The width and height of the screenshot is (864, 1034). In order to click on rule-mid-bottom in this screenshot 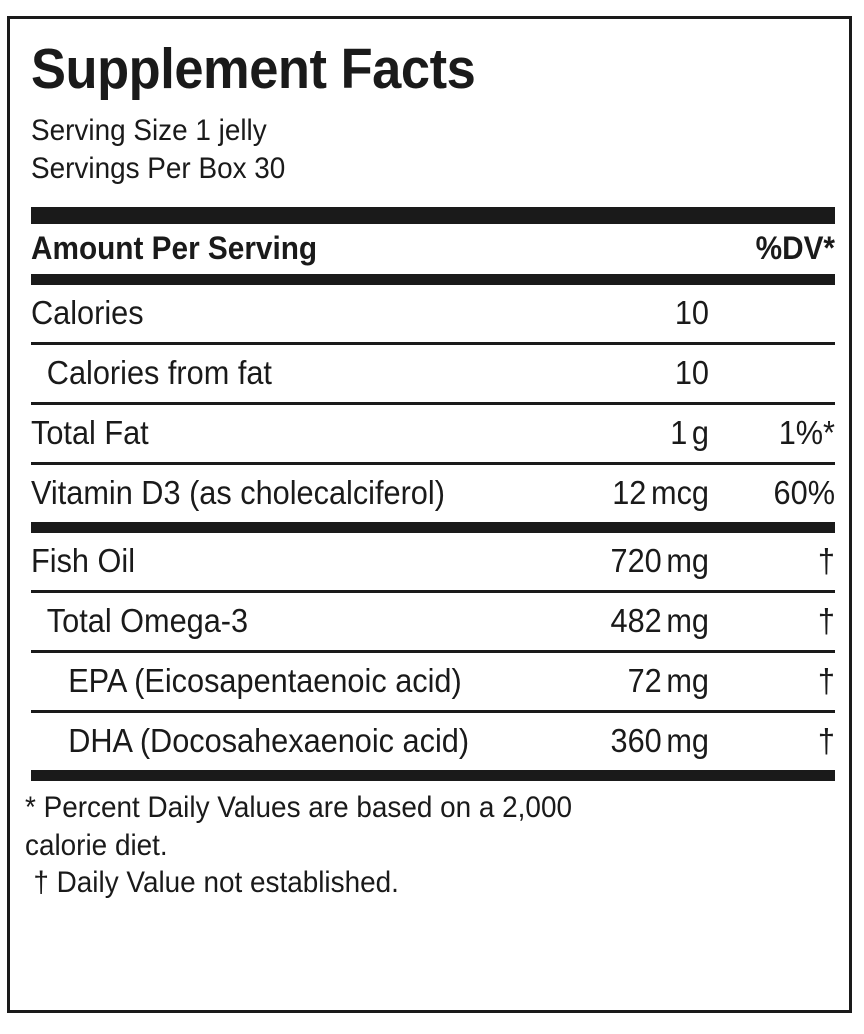, I will do `click(433, 775)`.